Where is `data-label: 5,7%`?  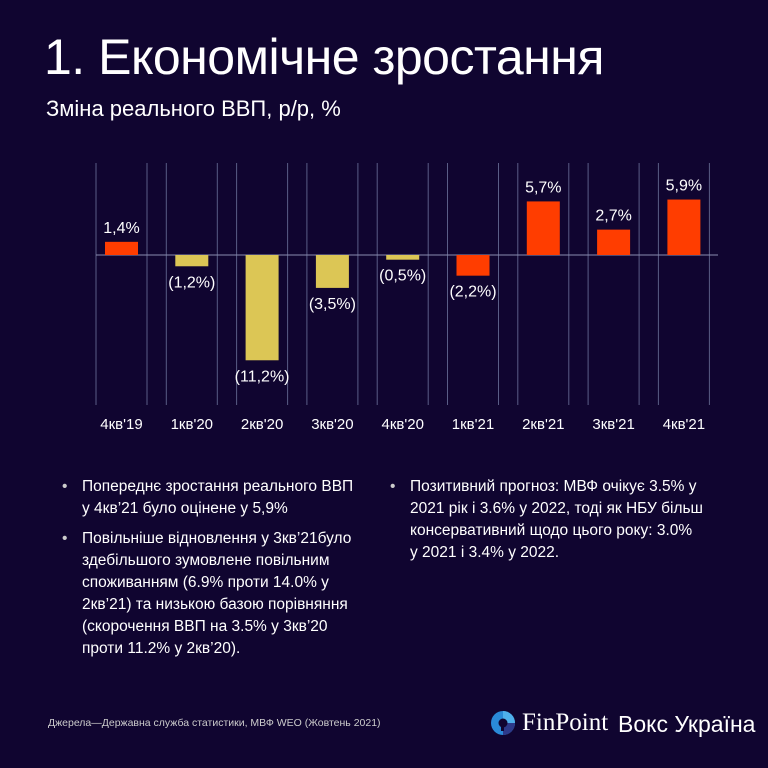 data-label: 5,7% is located at coordinates (543, 187).